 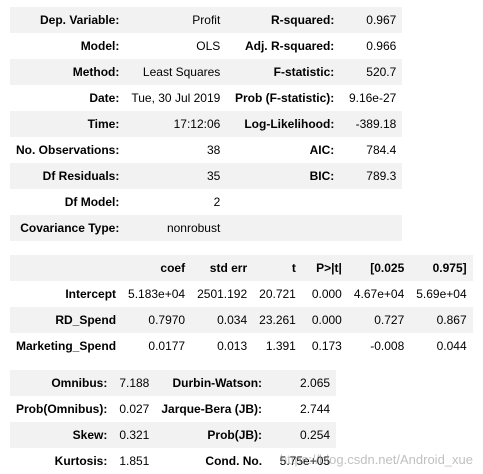 I want to click on summary-label: Dep. Variable:, so click(x=68, y=20).